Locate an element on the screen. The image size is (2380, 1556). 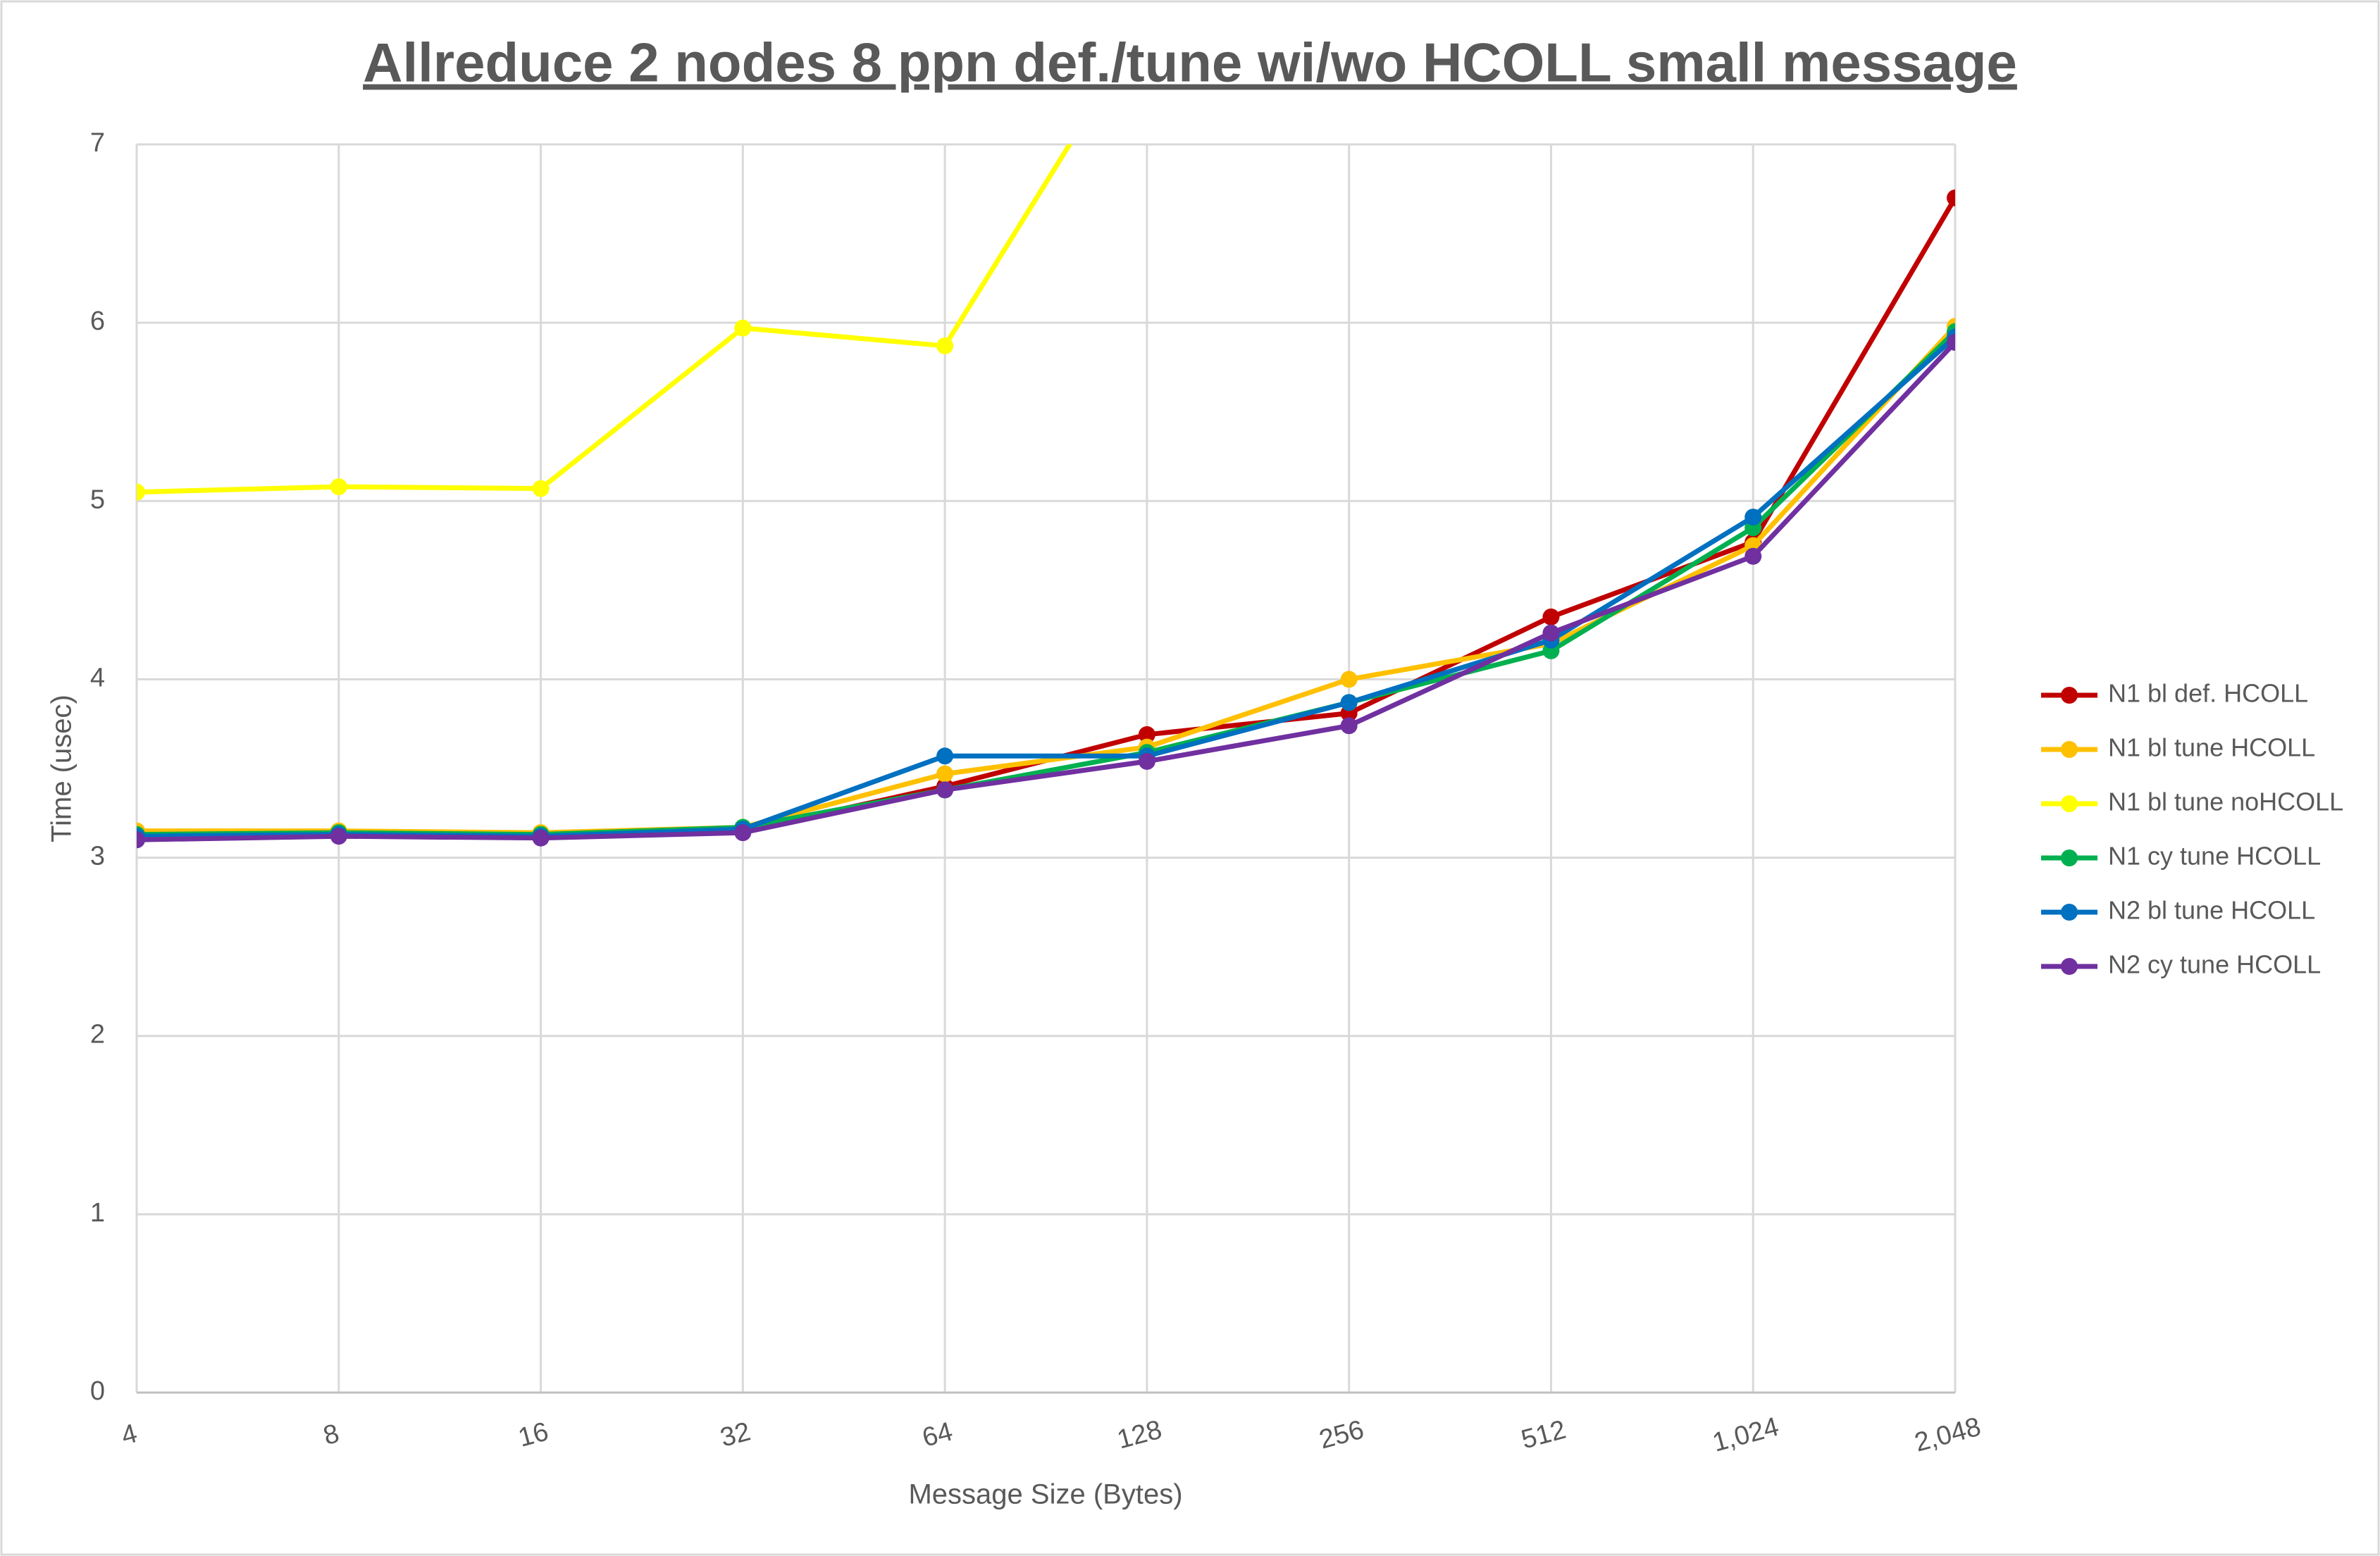
legend-label: N1 bl tune noHCOLL is located at coordinates (2225, 802).